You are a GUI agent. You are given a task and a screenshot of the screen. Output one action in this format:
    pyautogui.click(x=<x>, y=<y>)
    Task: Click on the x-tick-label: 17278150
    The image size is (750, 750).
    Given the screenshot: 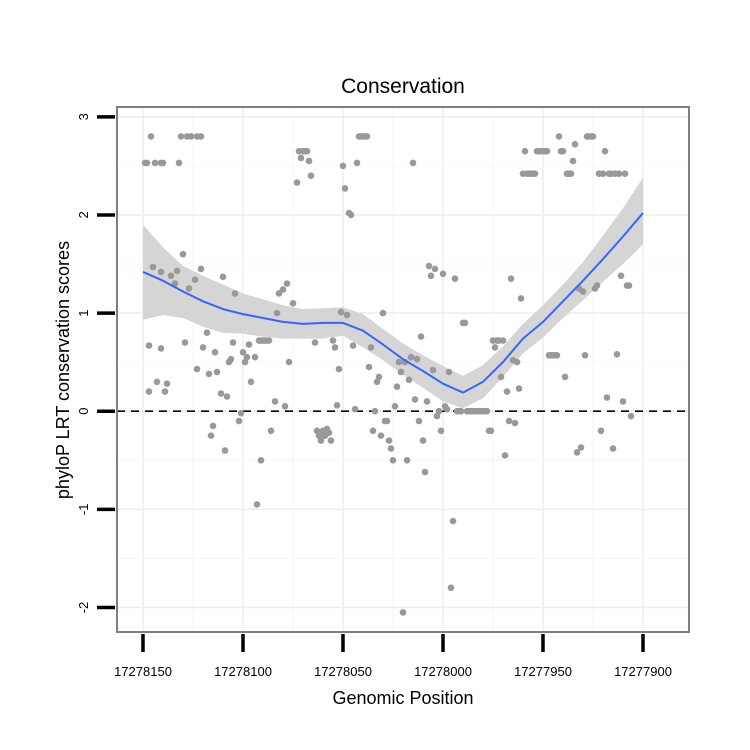 What is the action you would take?
    pyautogui.click(x=143, y=671)
    